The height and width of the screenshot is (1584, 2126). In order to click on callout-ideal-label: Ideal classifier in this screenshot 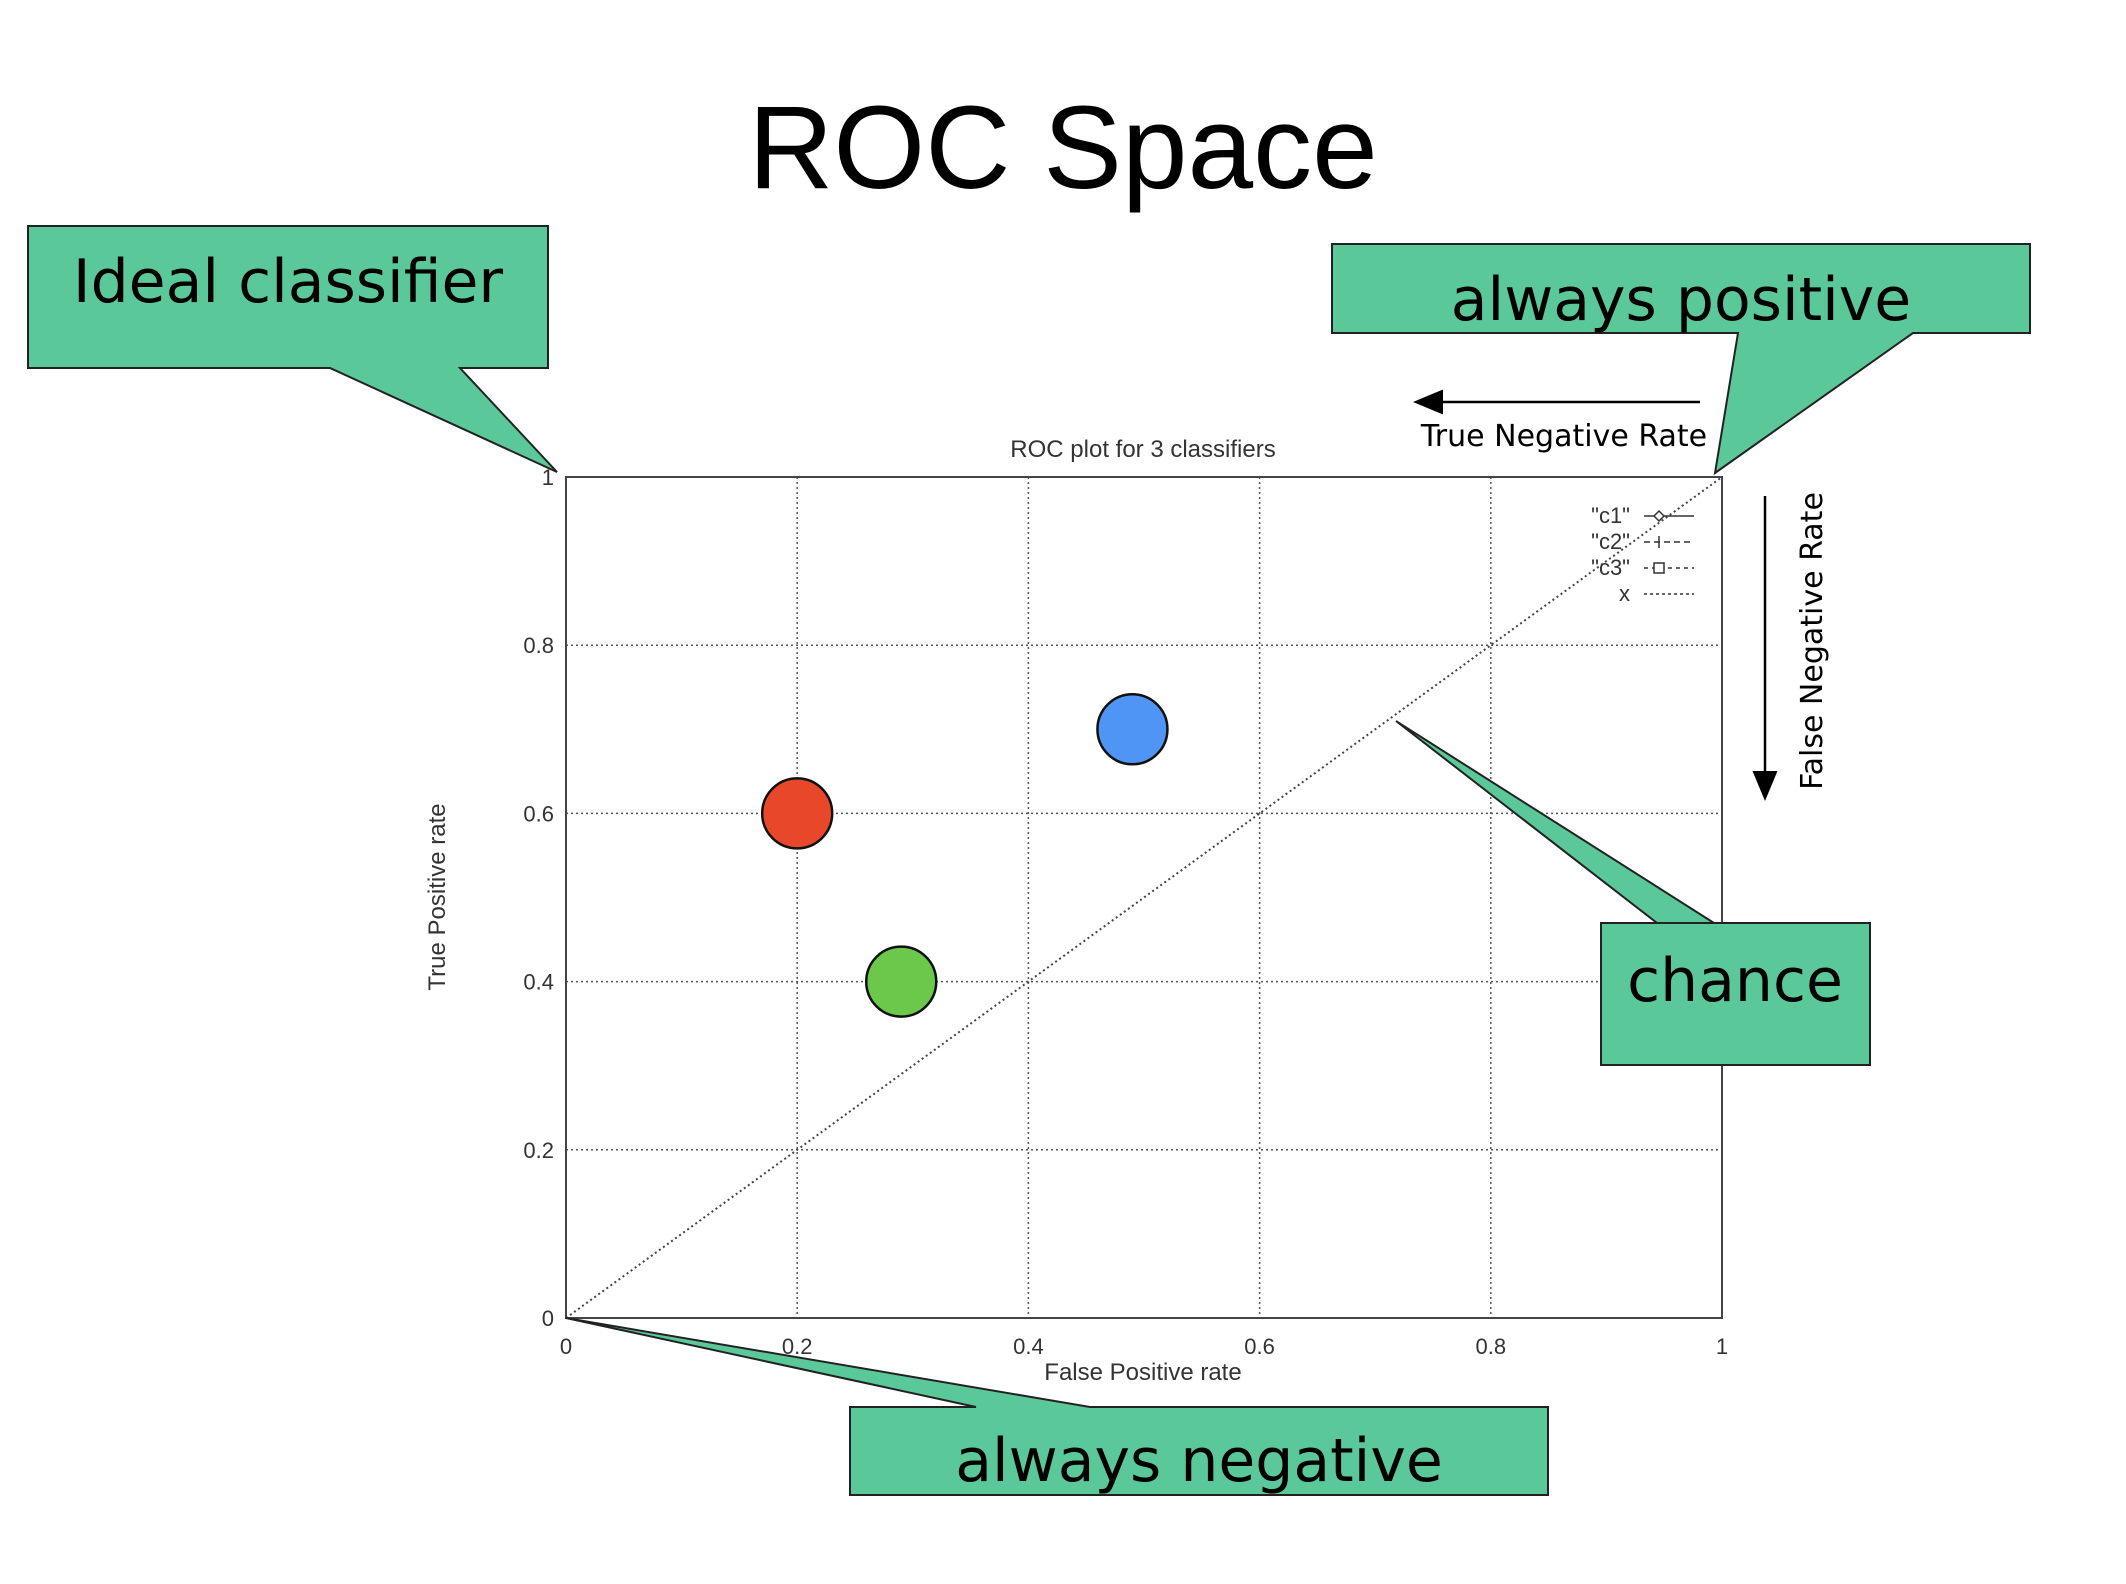, I will do `click(288, 282)`.